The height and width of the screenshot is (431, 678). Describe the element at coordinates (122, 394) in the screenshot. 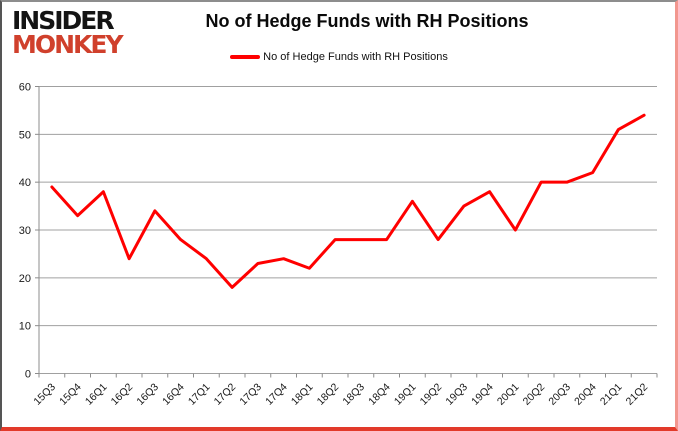

I see `x-axis-label: 16Q2` at that location.